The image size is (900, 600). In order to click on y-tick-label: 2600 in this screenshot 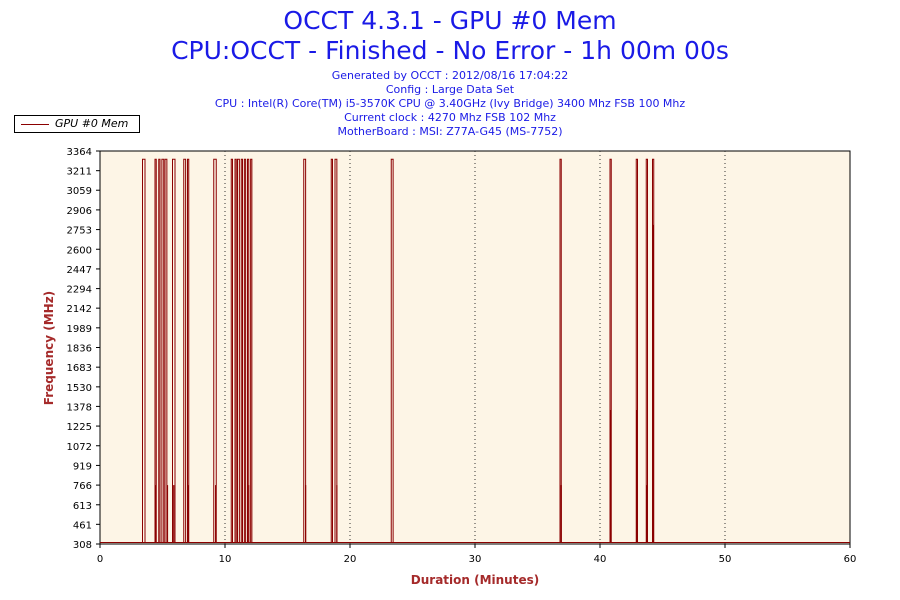, I will do `click(79, 250)`.